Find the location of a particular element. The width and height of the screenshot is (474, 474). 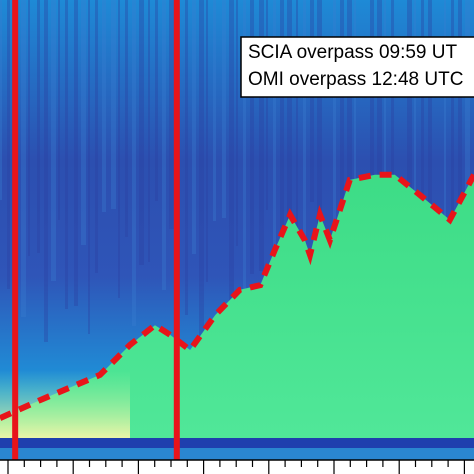

annotation: OMI overpass 12:48 UTC is located at coordinates (355, 79).